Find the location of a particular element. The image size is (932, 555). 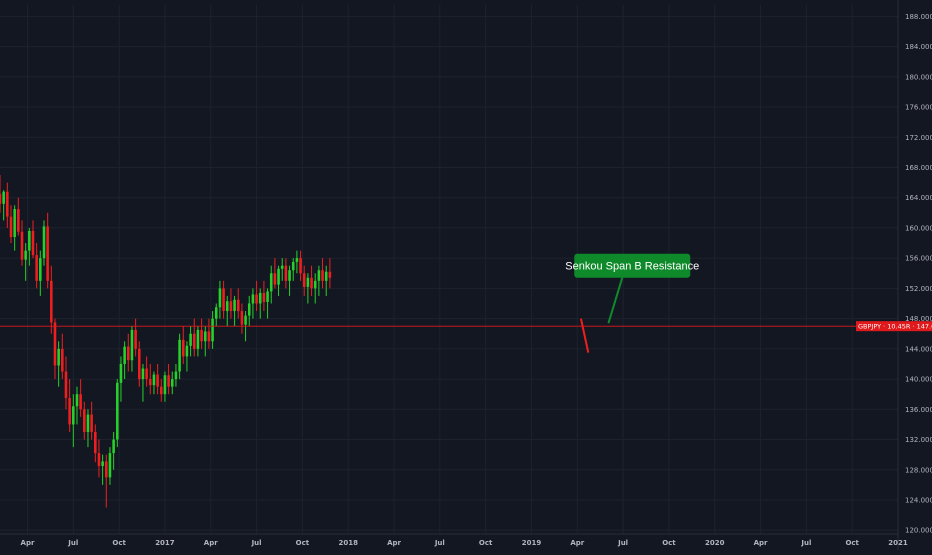

x-tick-label: 2021 is located at coordinates (898, 543).